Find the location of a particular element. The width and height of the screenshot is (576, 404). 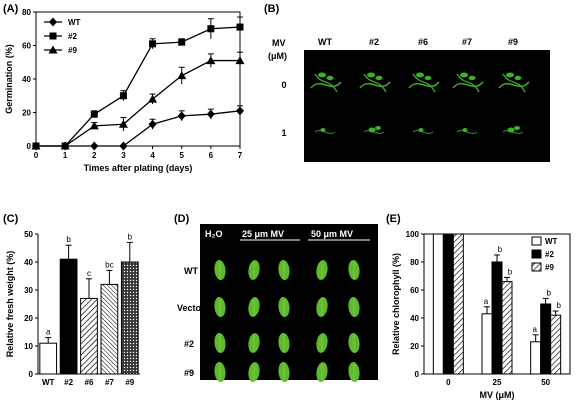

y-tick-label: 50 is located at coordinates (28, 234).